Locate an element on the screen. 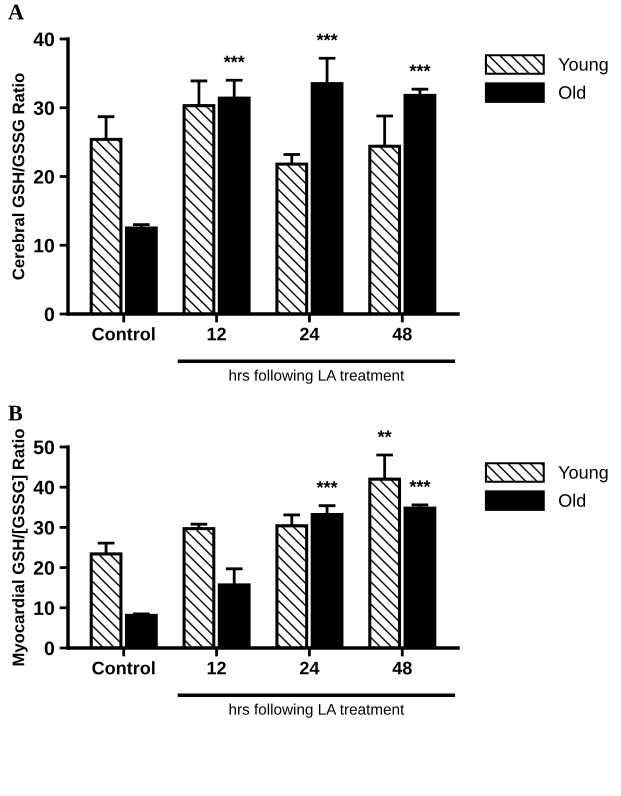 The image size is (621, 796). chart-title: B is located at coordinates (15, 413).